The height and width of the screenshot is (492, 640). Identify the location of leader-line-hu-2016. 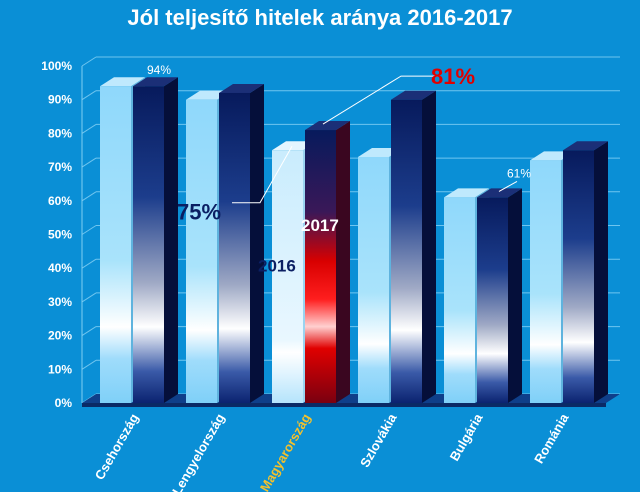
(262, 175).